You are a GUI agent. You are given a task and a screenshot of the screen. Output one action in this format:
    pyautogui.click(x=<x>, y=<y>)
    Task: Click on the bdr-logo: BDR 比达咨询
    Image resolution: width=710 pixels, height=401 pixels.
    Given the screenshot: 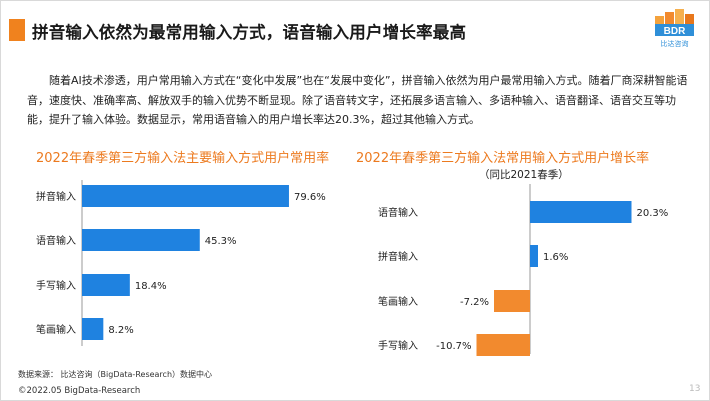 What is the action you would take?
    pyautogui.click(x=674, y=28)
    